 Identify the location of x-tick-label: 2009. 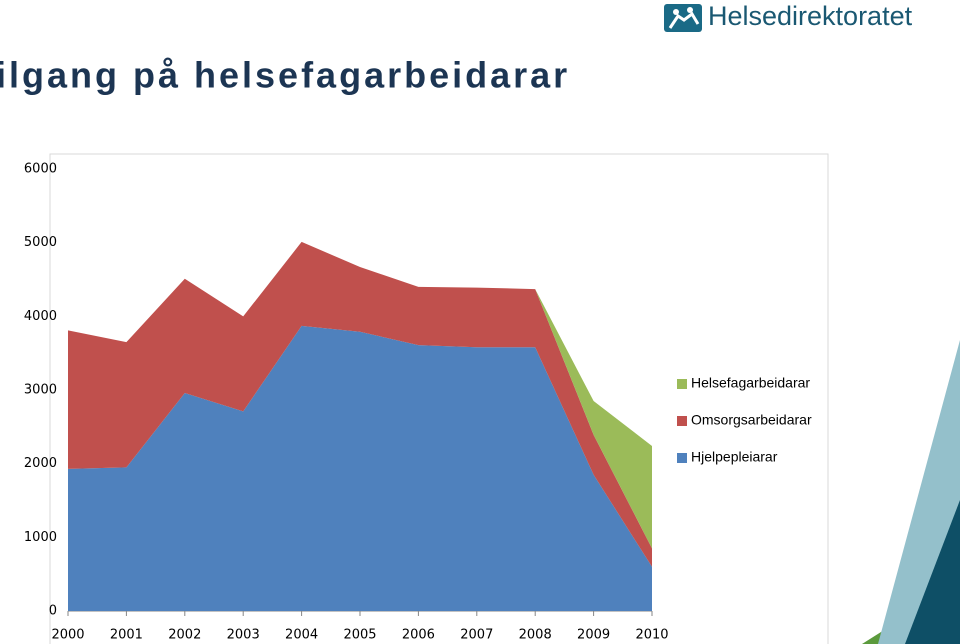
(593, 635).